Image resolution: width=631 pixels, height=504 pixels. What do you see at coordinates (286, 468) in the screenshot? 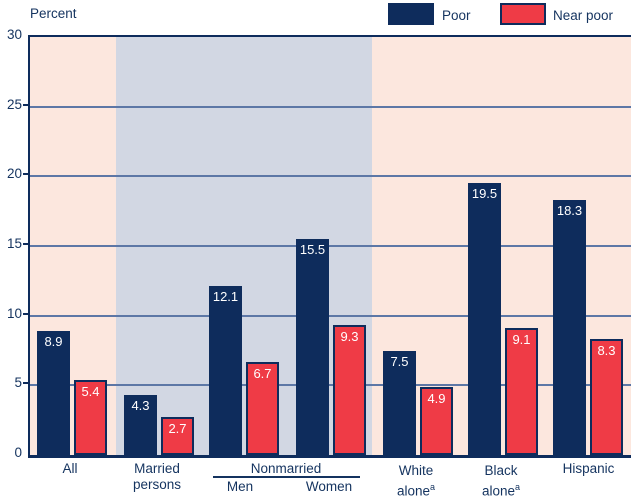
I see `x-label-nonmarried: Nonmarried` at bounding box center [286, 468].